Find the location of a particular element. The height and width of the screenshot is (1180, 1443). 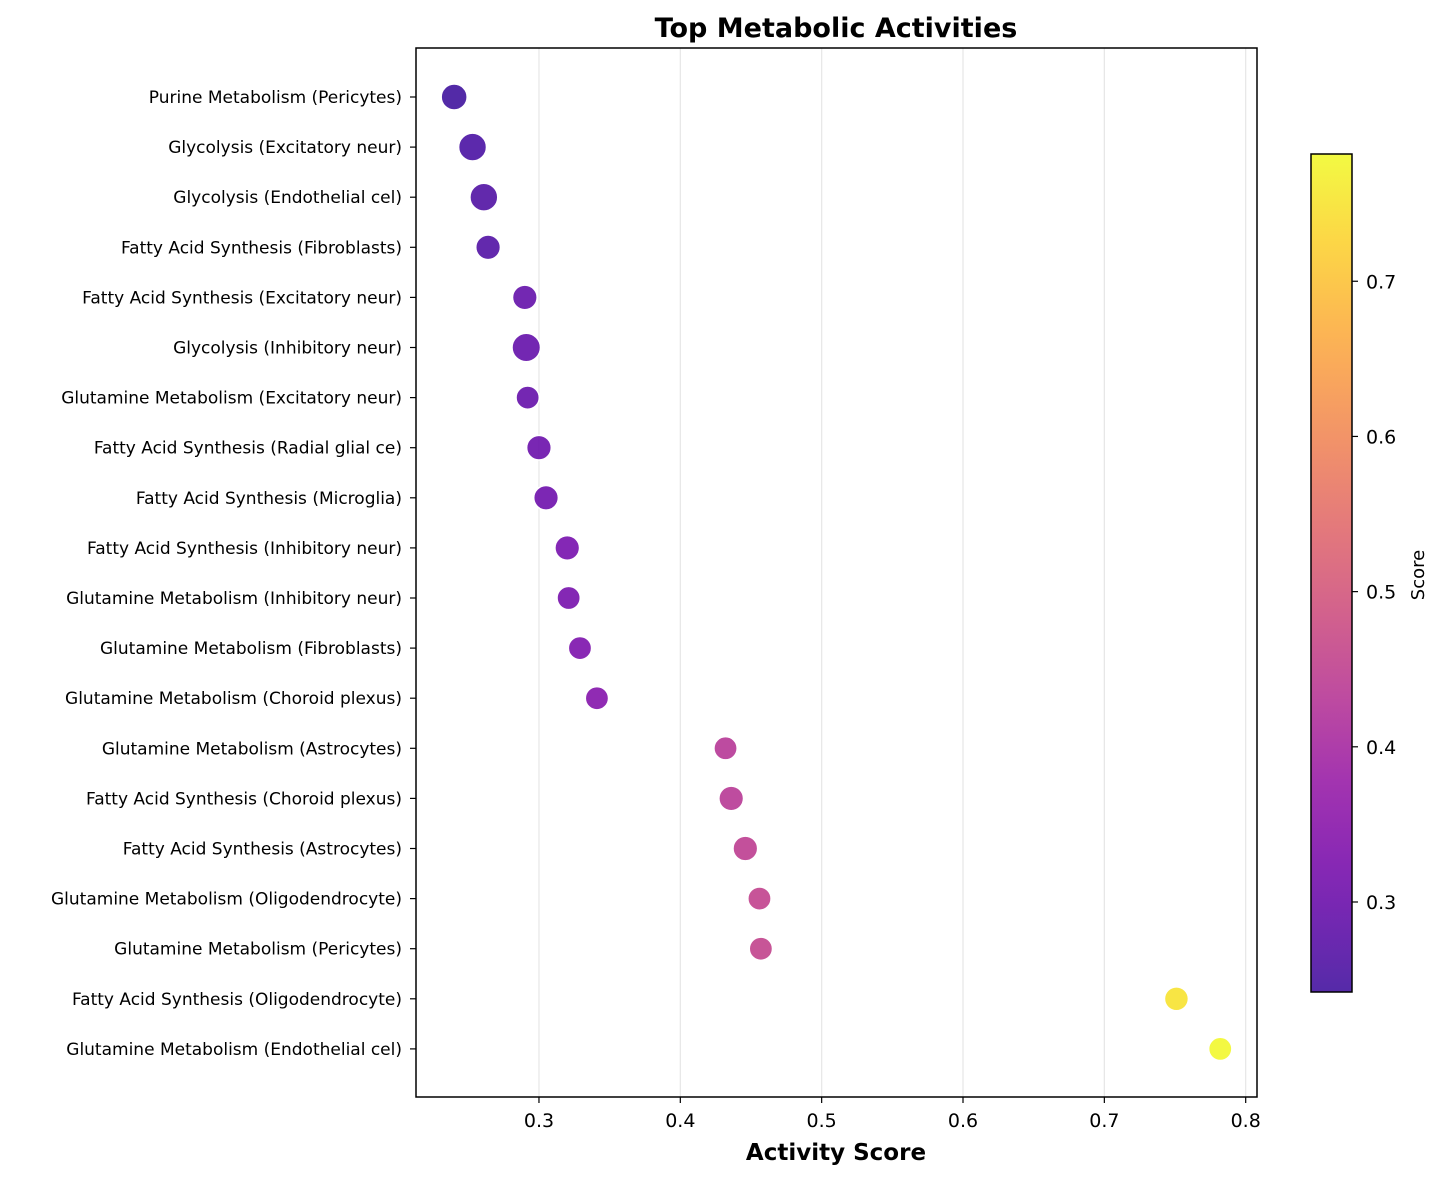

colorbar-tick-label: 0.6 is located at coordinates (1381, 437).